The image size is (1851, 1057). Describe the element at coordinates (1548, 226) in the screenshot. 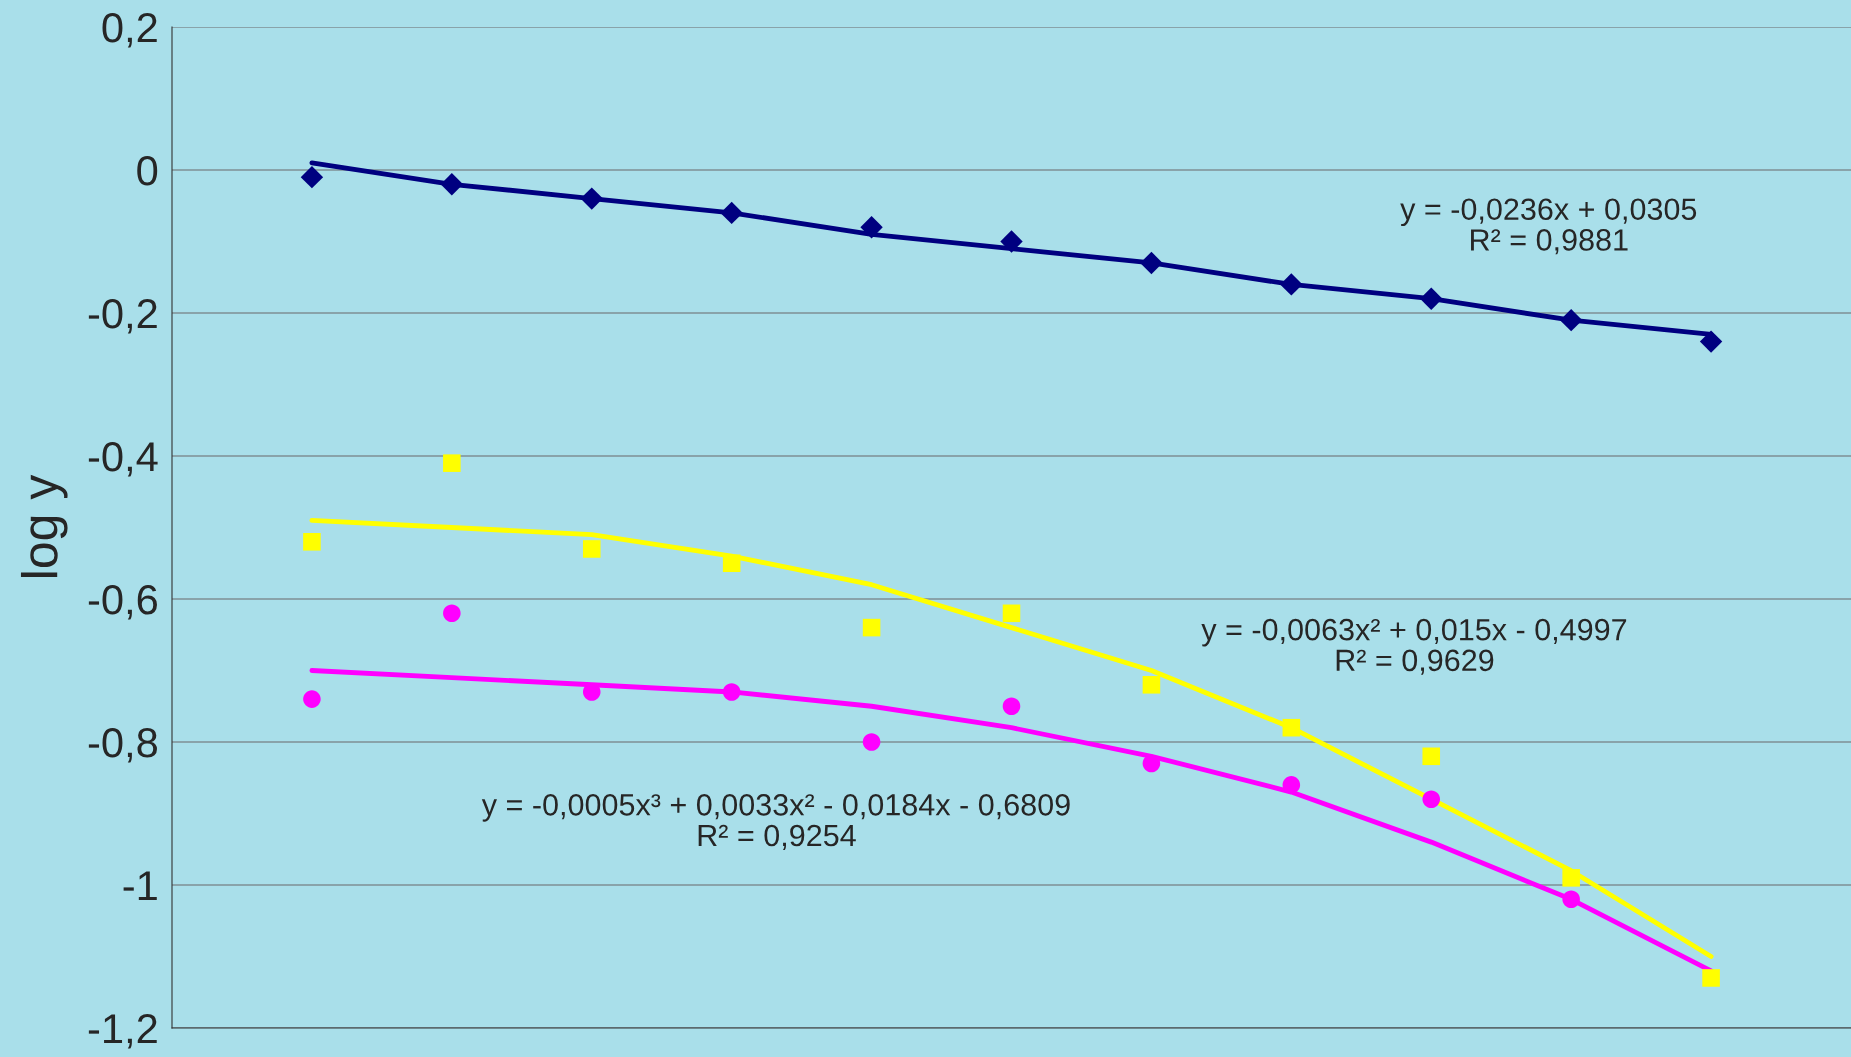

I see `annotation: y = -0,0236x + 0,0305 R² = 0,9881` at that location.